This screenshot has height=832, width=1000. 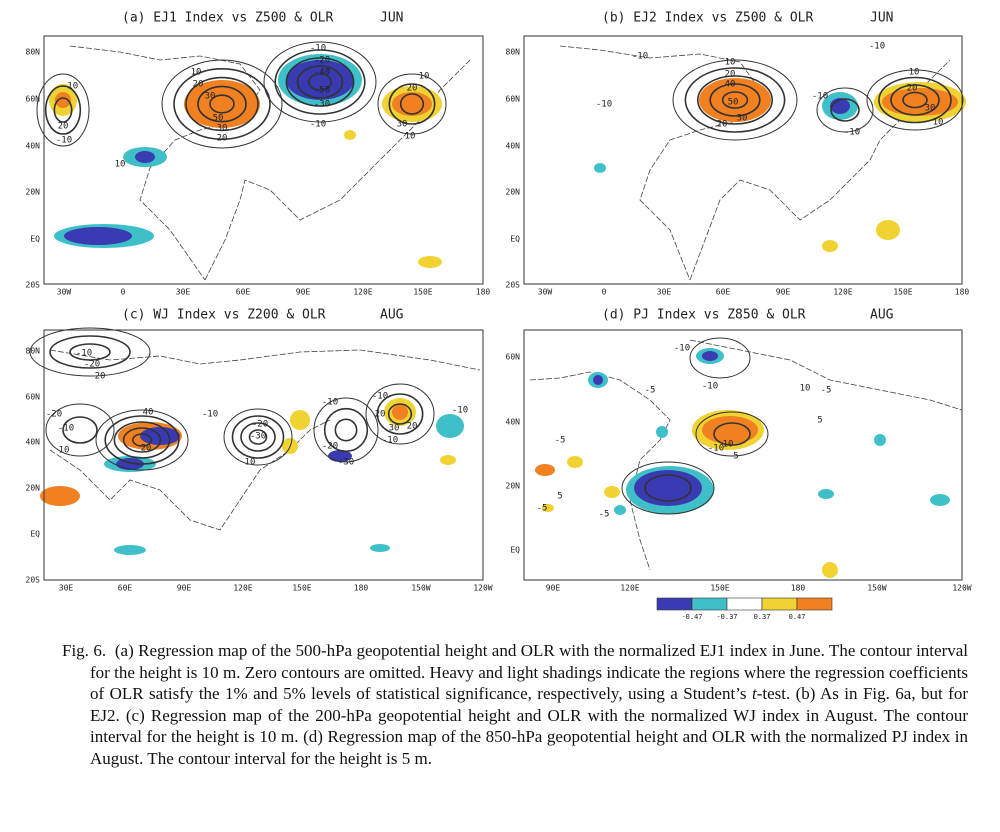 What do you see at coordinates (242, 588) in the screenshot?
I see `x-tick-label: 120E` at bounding box center [242, 588].